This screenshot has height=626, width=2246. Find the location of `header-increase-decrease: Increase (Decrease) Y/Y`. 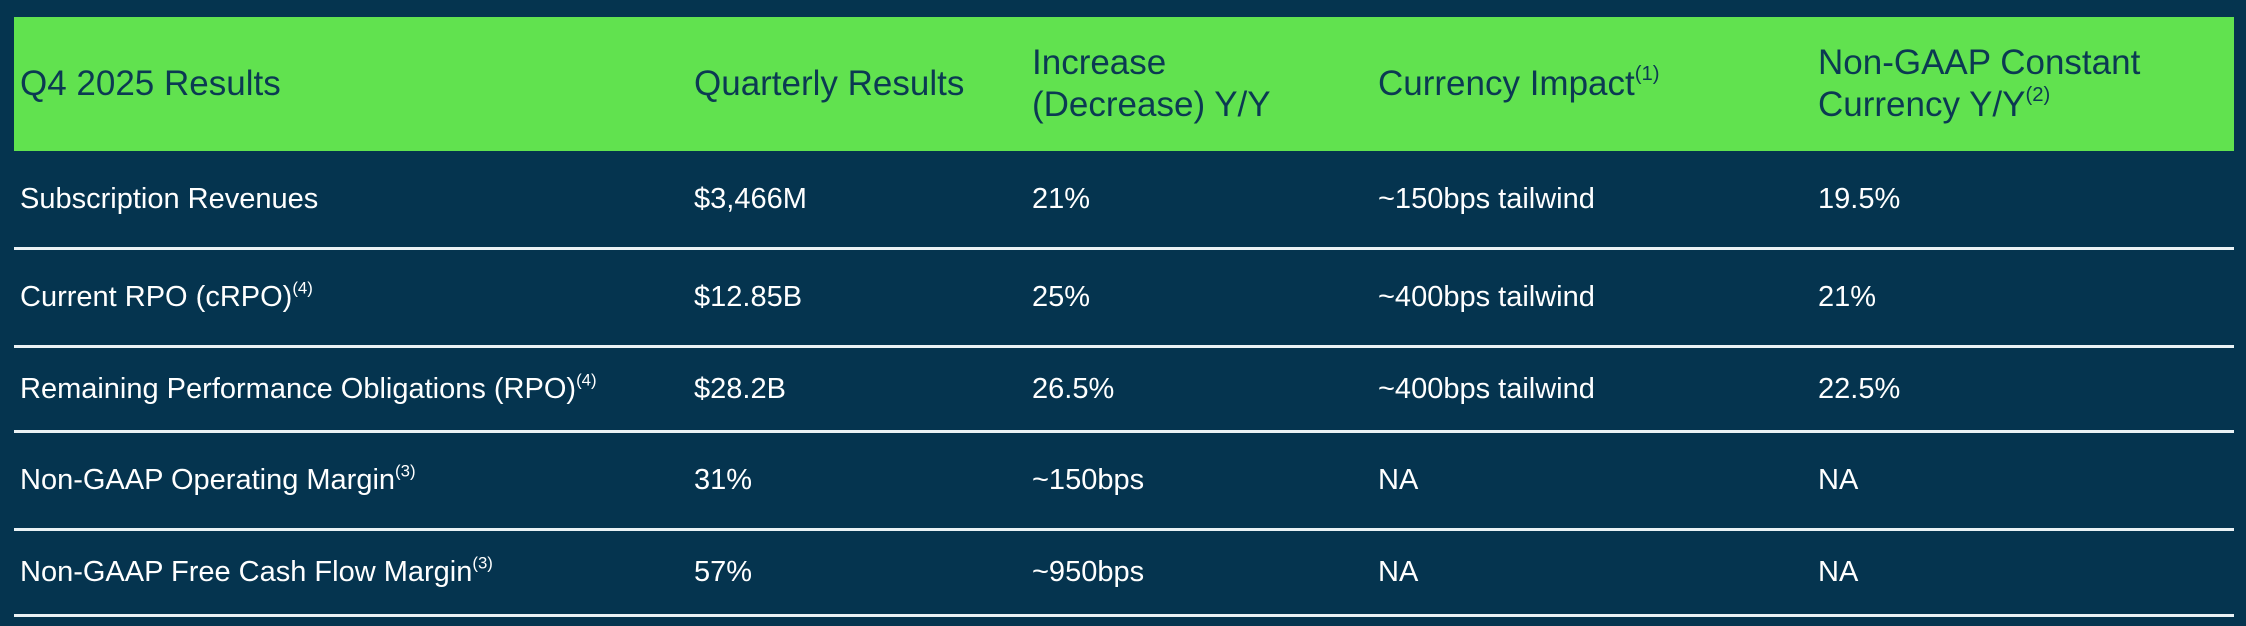

header-increase-decrease: Increase (Decrease) Y/Y is located at coordinates (1199, 84).